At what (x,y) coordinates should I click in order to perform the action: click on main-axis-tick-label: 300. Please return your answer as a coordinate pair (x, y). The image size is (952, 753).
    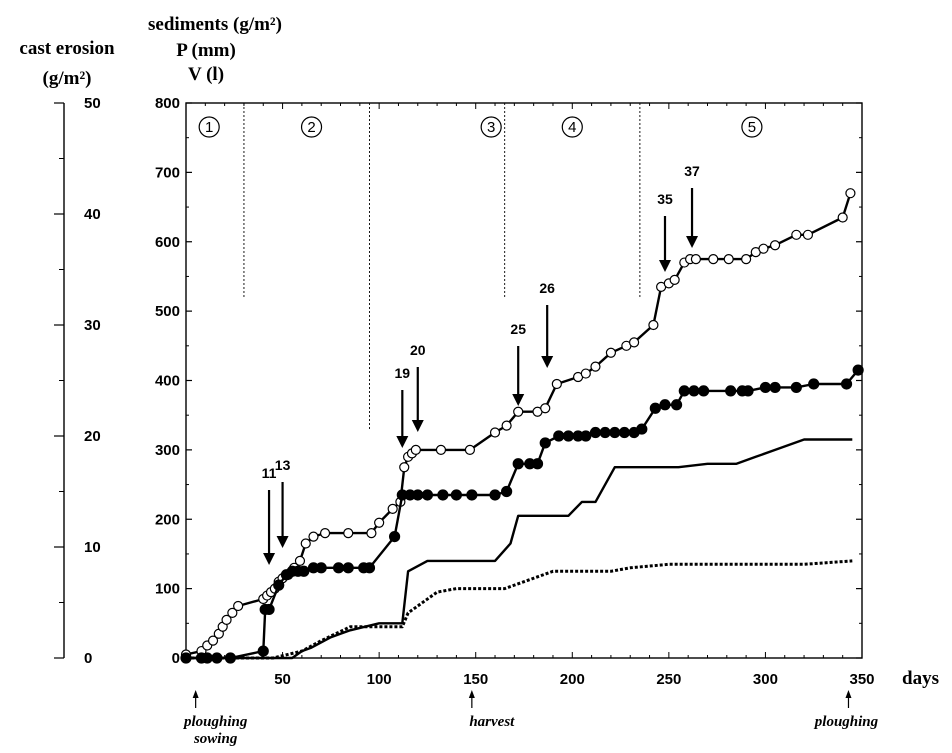
    Looking at the image, I should click on (167, 450).